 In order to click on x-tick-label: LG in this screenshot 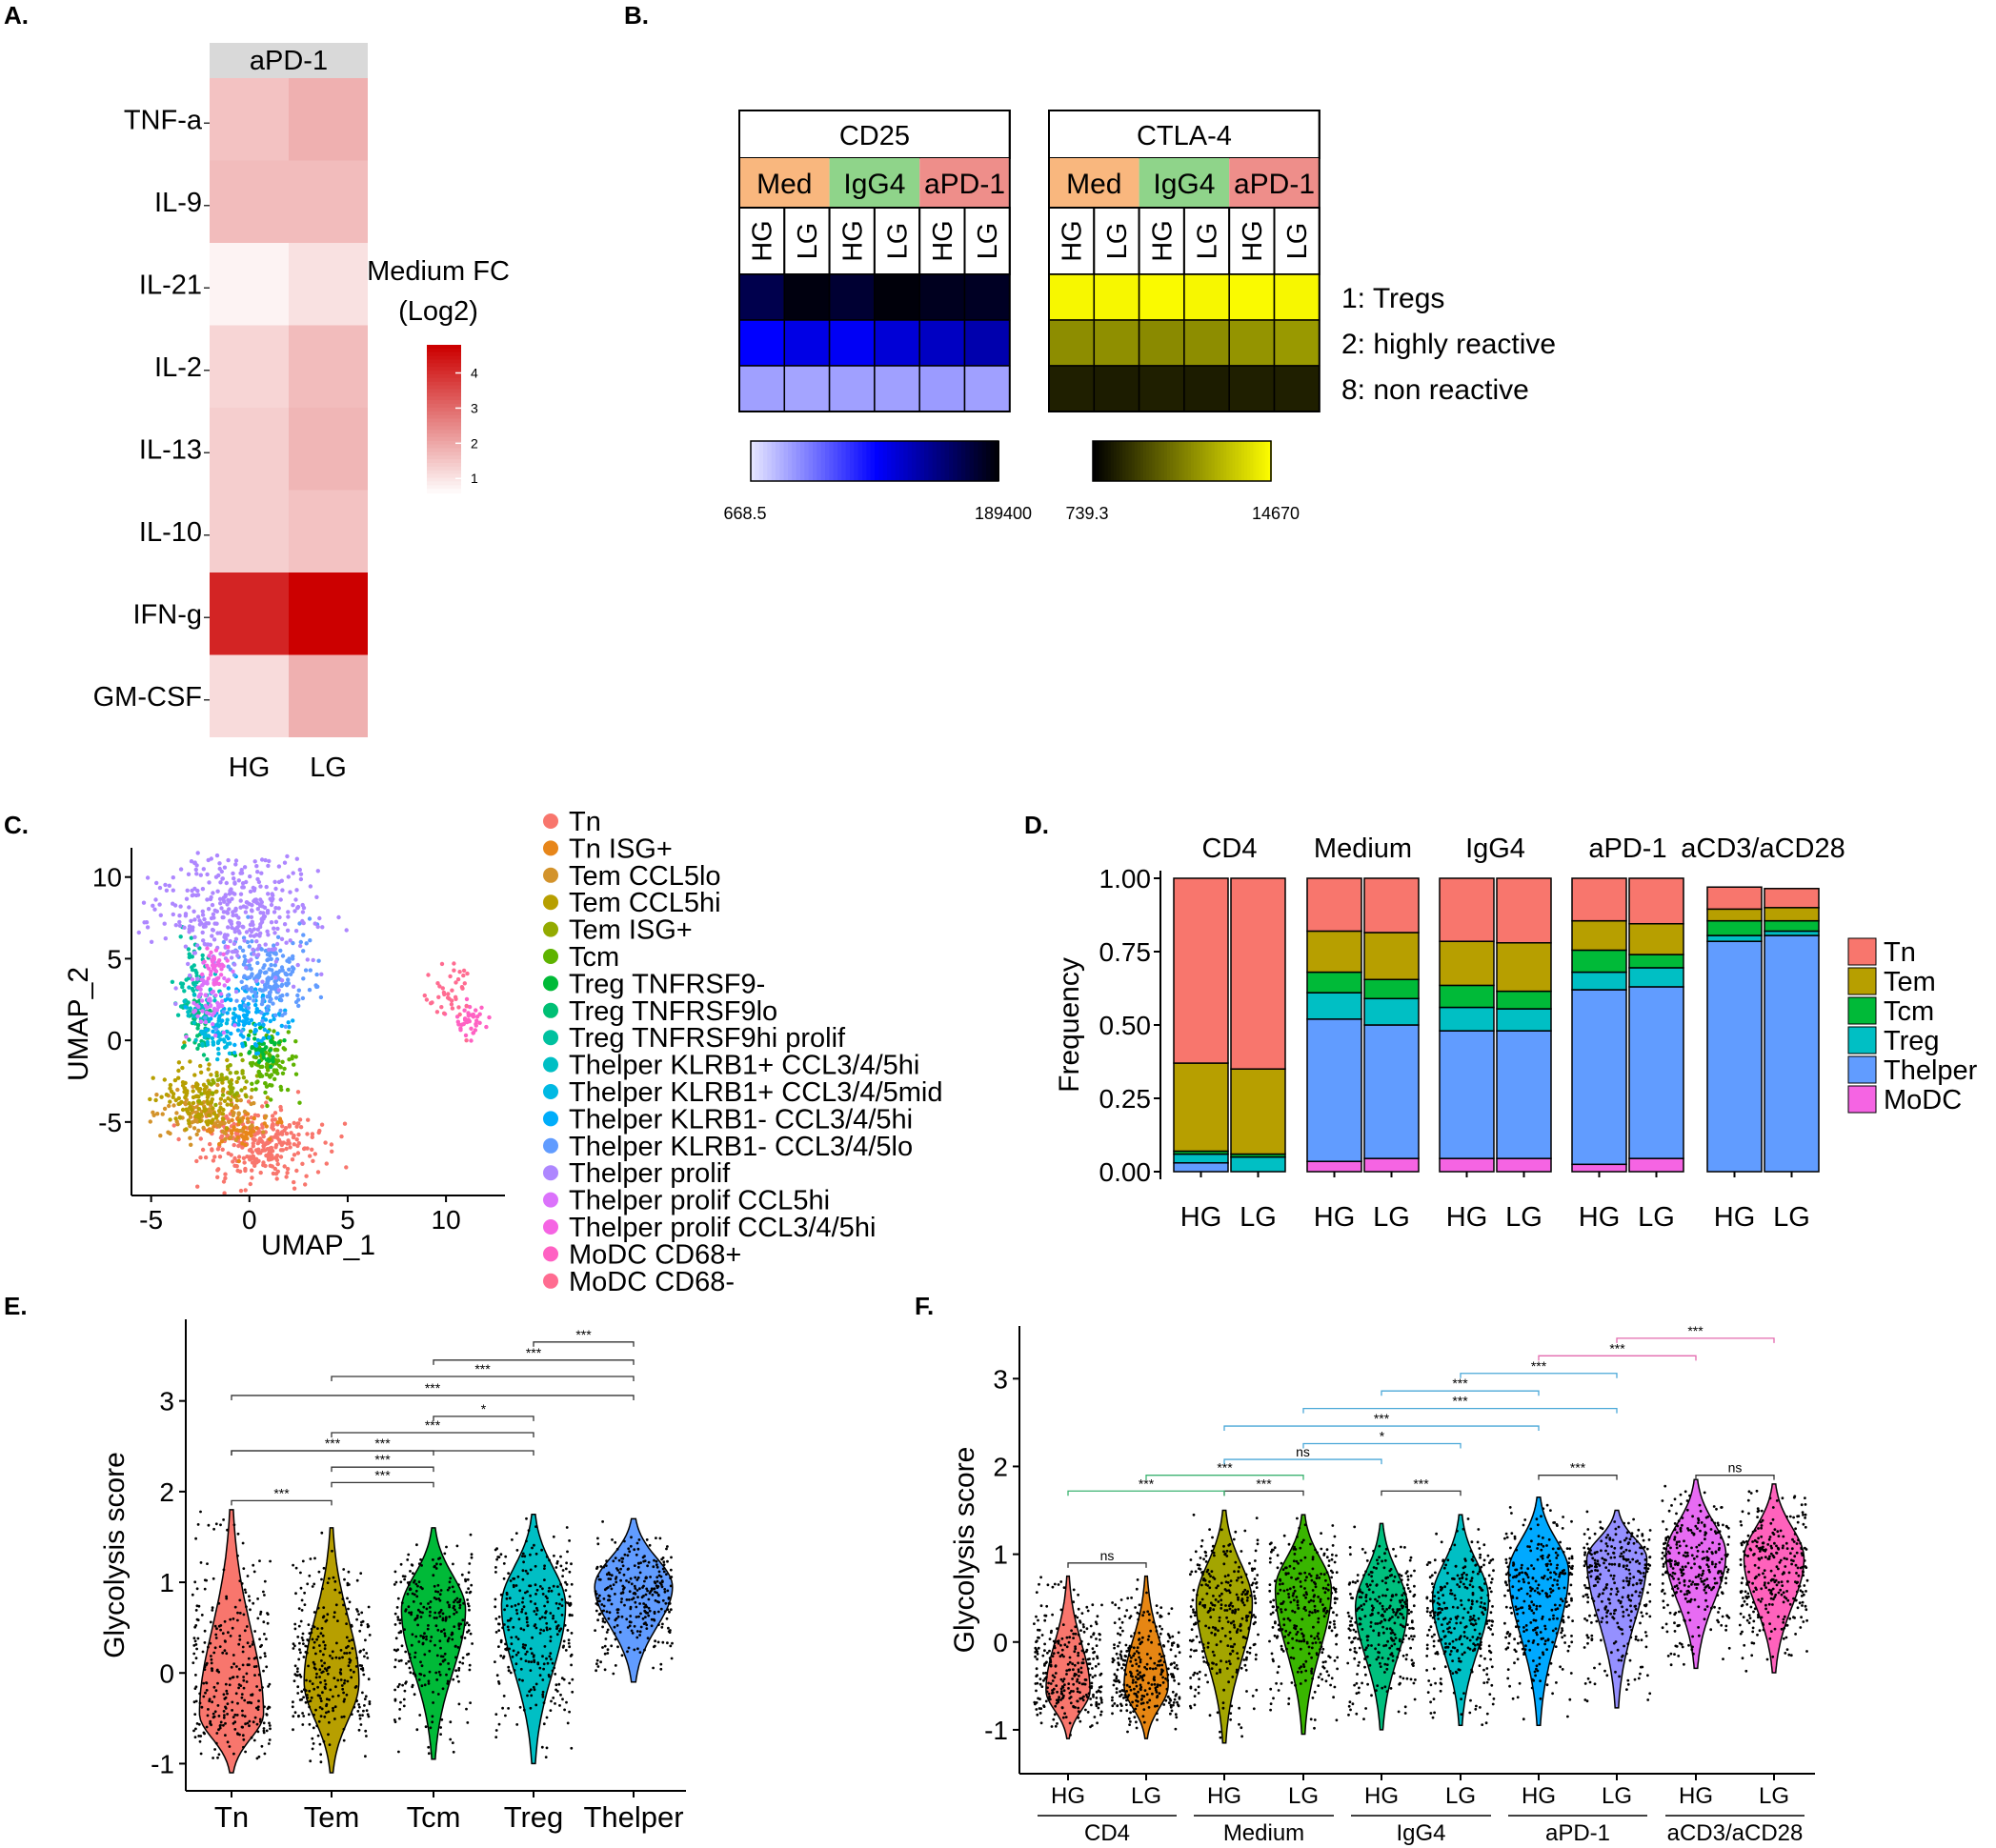, I will do `click(1657, 1217)`.